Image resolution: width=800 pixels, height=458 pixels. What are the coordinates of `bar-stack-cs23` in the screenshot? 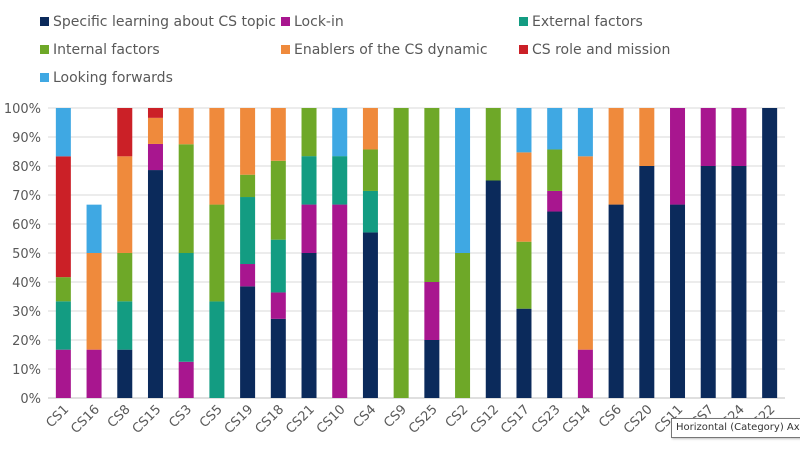 It's located at (555, 253).